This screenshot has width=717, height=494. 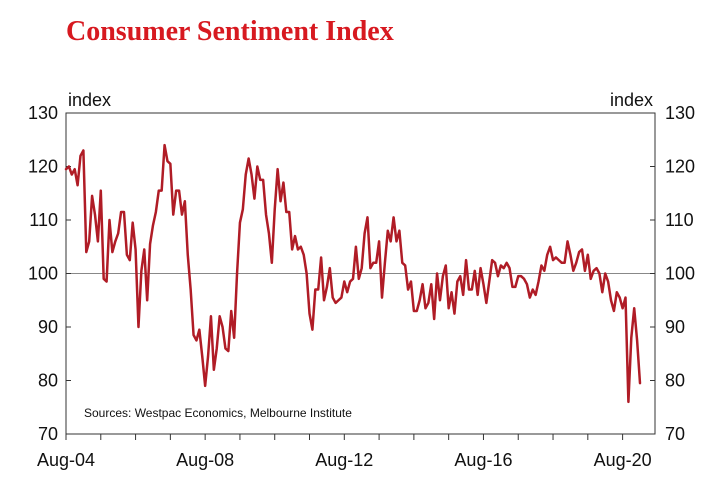 I want to click on y-axis-left-label: index, so click(x=89, y=100).